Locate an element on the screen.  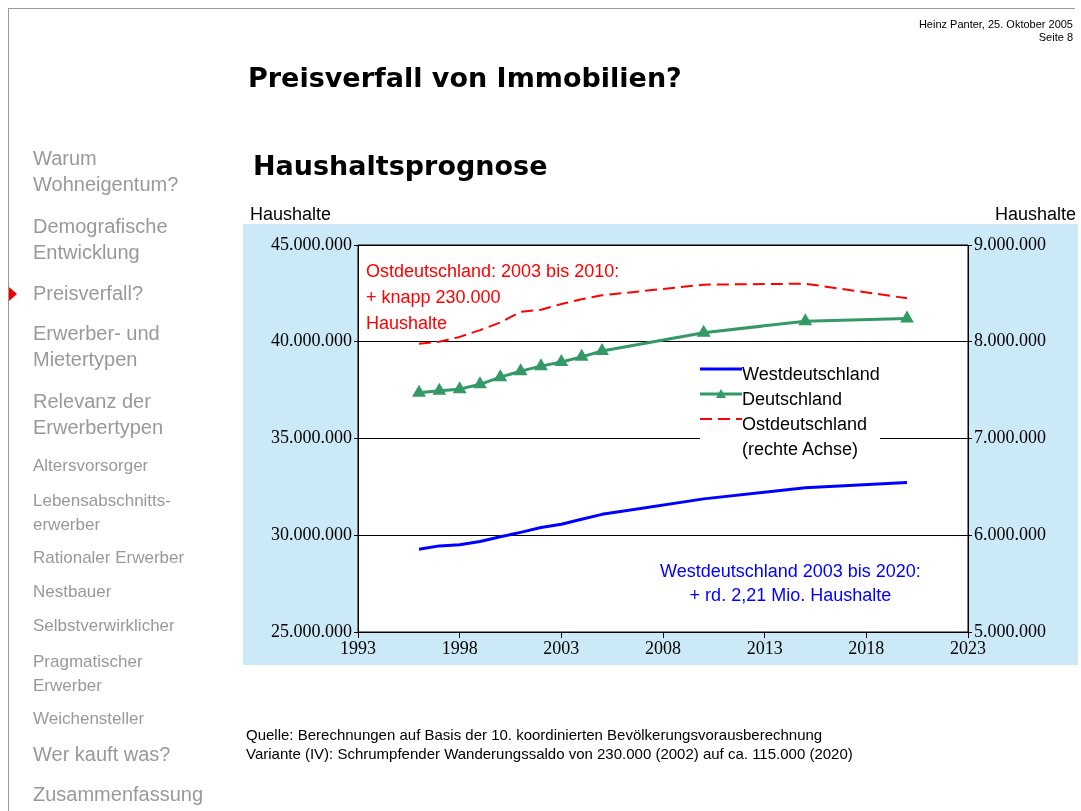
text: Demografische Entwicklung is located at coordinates (101, 239).